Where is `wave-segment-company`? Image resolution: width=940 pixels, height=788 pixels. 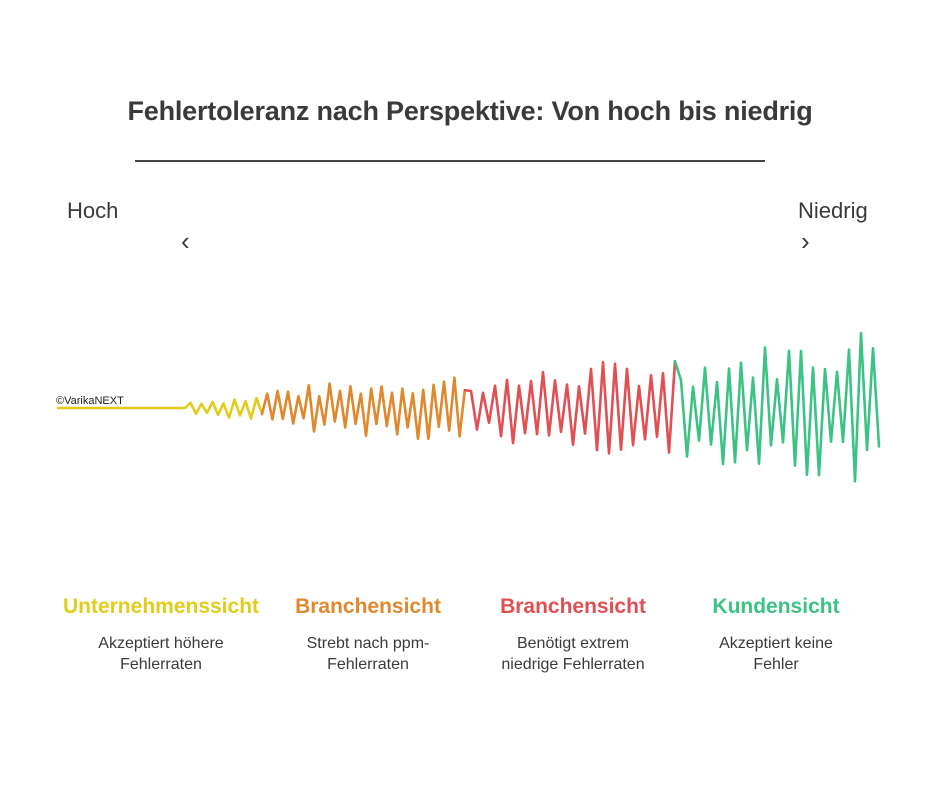 wave-segment-company is located at coordinates (160, 408).